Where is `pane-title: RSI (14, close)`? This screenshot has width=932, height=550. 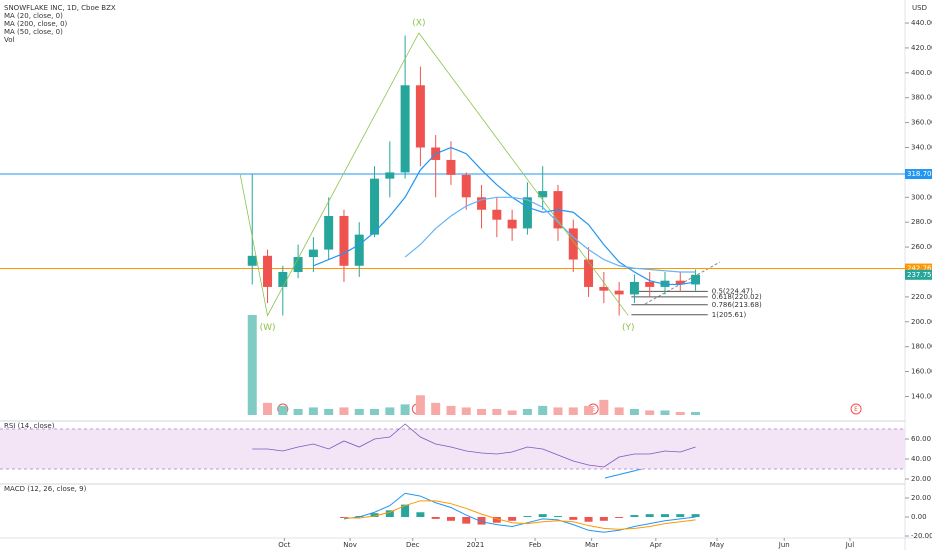 pane-title: RSI (14, close) is located at coordinates (29, 426).